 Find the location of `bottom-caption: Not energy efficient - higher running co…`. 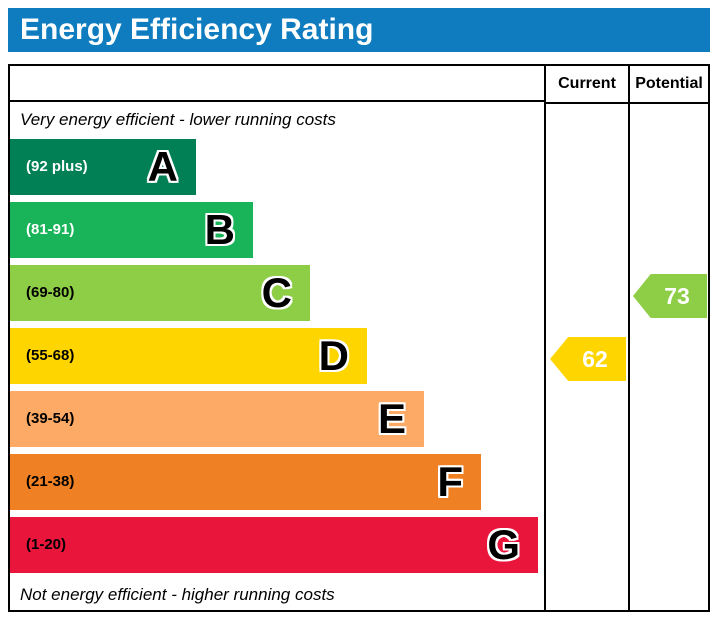

bottom-caption: Not energy efficient - higher running co… is located at coordinates (177, 594).